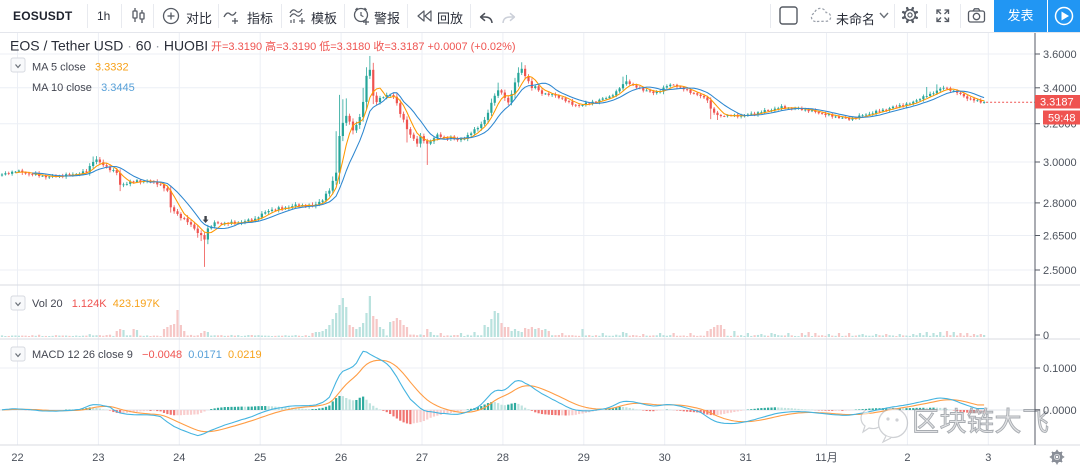 The height and width of the screenshot is (469, 1080). I want to click on svg-text: 22, so click(17, 458).